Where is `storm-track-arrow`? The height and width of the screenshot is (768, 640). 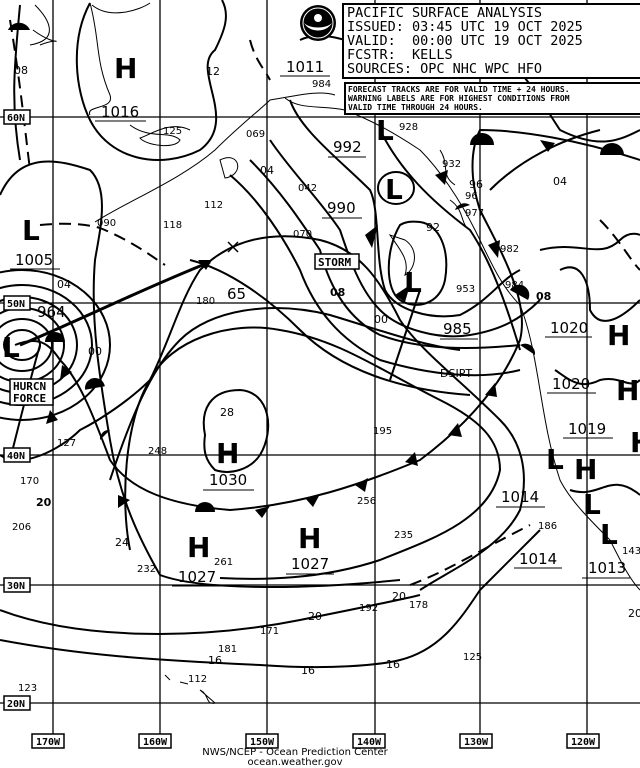 storm-track-arrow is located at coordinates (129, 294).